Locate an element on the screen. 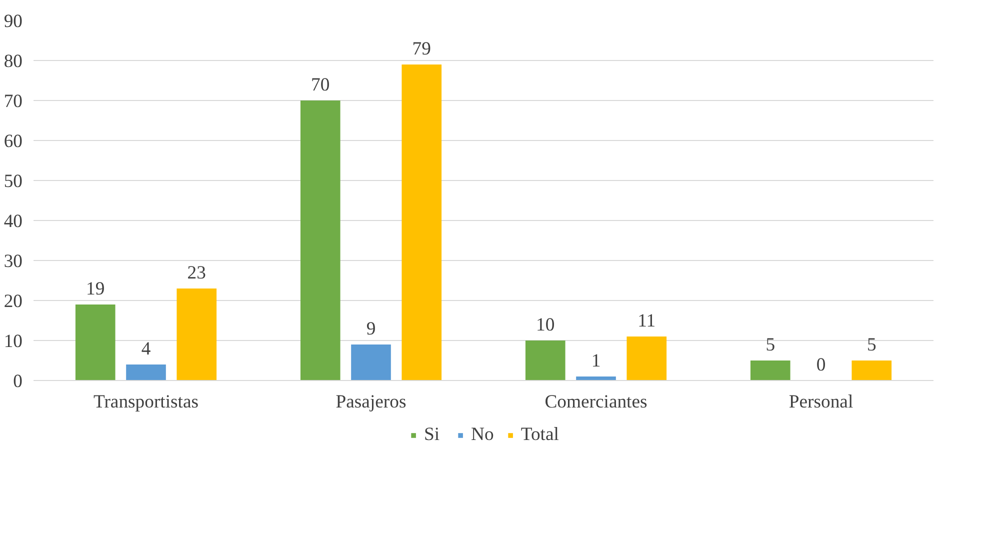 This screenshot has width=994, height=550. data-label: 4 is located at coordinates (146, 349).